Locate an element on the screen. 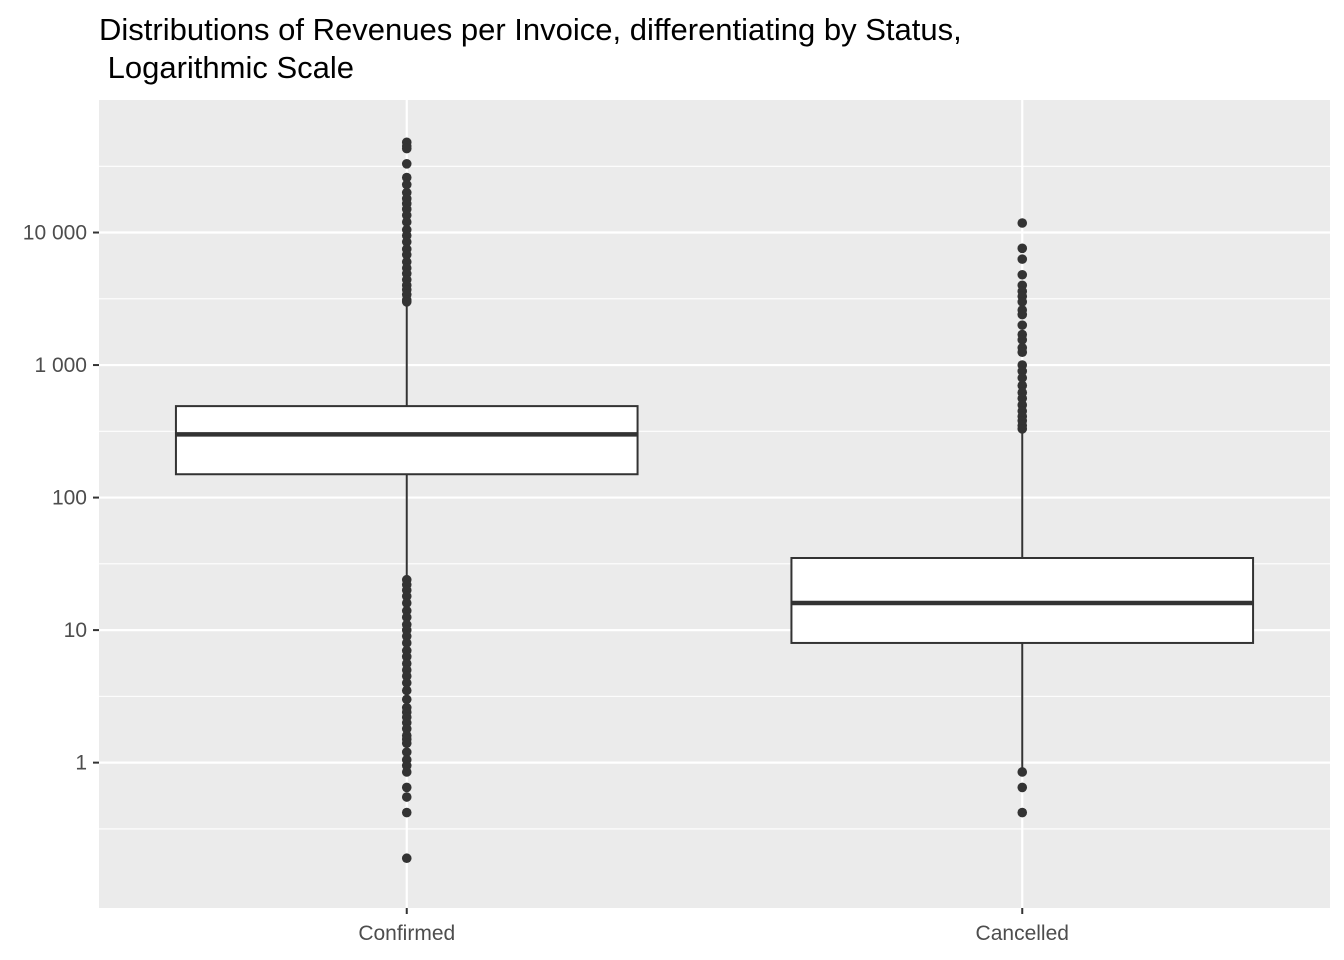 The width and height of the screenshot is (1344, 960). y-tick-label: 1 000 is located at coordinates (60, 365).